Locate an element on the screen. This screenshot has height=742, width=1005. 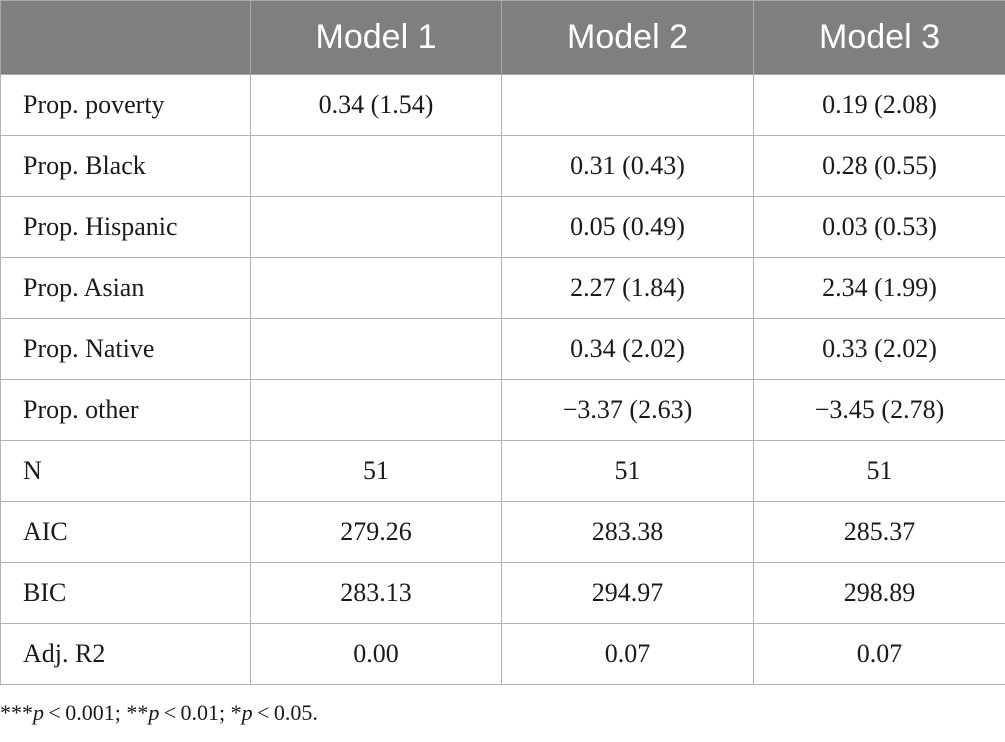
table-row: N 51 51 51 is located at coordinates (502, 471).